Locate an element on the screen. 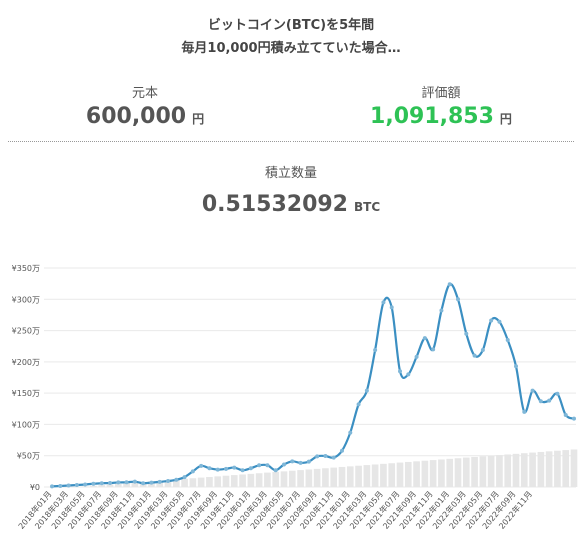 This screenshot has width=582, height=547. quantity-number: 0.51532092 is located at coordinates (274, 204).